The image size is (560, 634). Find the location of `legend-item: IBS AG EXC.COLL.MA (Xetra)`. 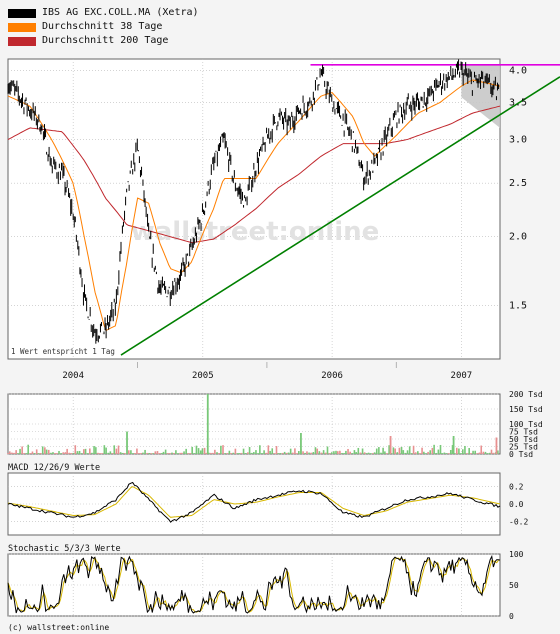

legend-item: IBS AG EXC.COLL.MA (Xetra) is located at coordinates (103, 13).